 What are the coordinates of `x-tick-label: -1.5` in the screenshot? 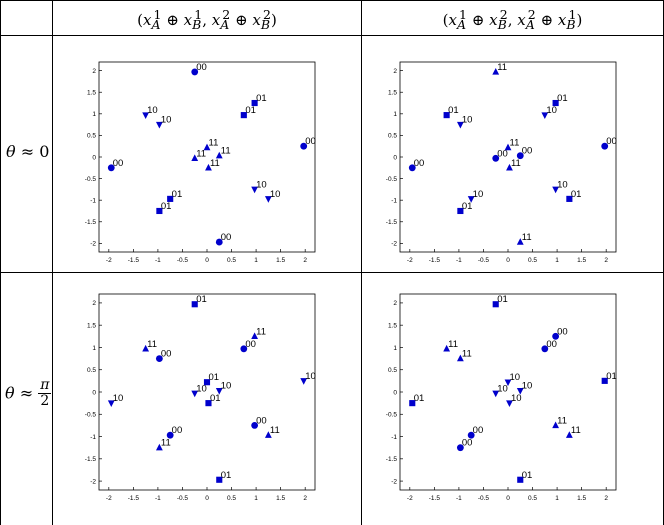 It's located at (134, 260).